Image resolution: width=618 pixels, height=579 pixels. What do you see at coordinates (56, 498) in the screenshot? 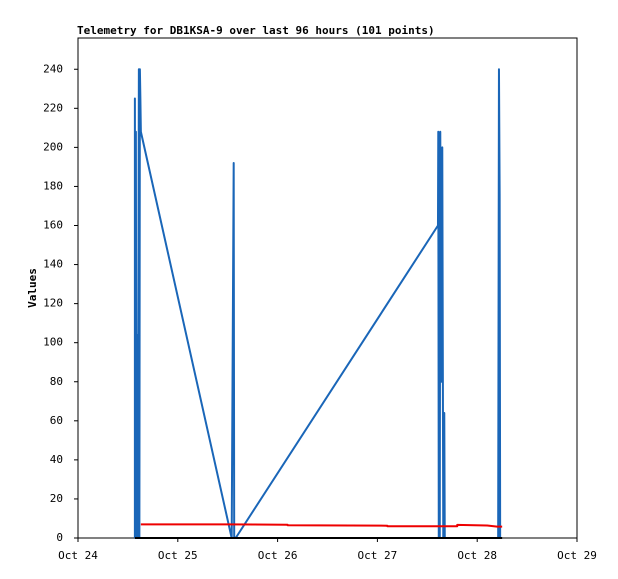
I see `y-tick-label: 20` at bounding box center [56, 498].